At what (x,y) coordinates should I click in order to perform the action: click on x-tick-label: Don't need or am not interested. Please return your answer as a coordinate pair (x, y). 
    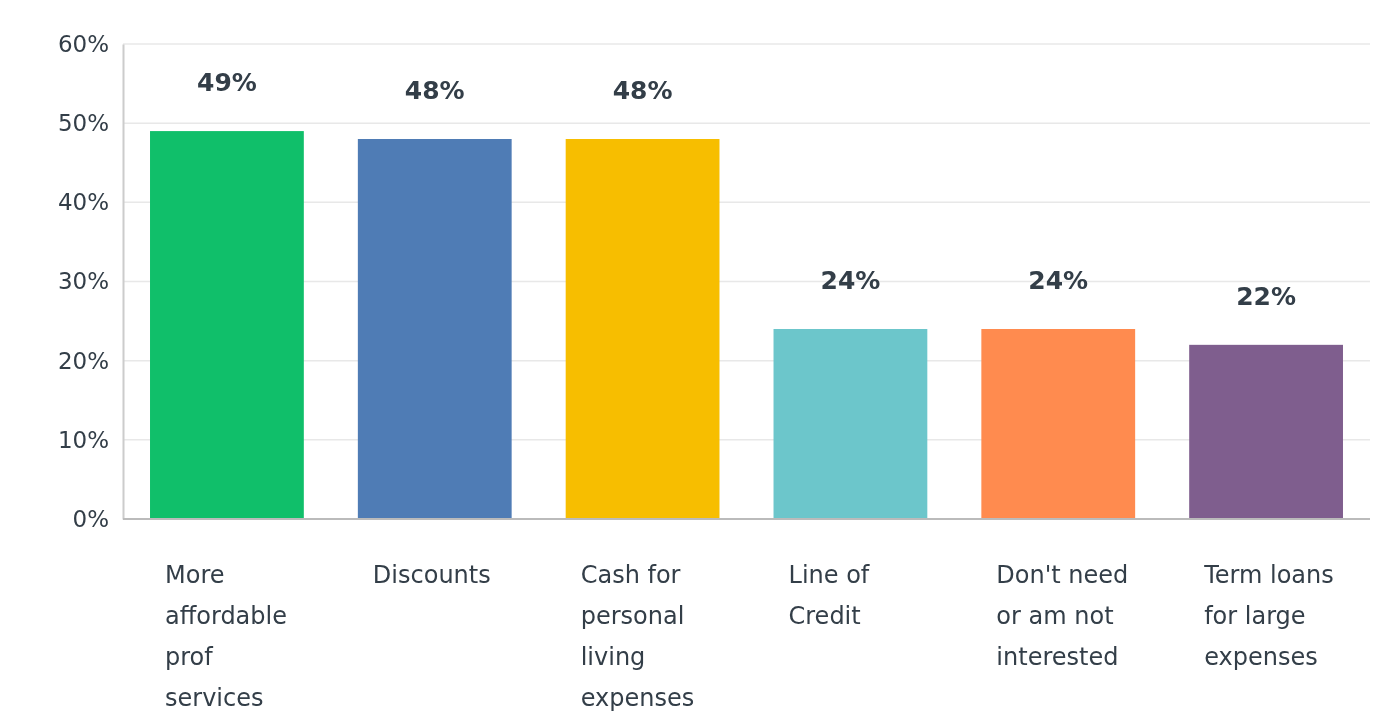
    Looking at the image, I should click on (1062, 616).